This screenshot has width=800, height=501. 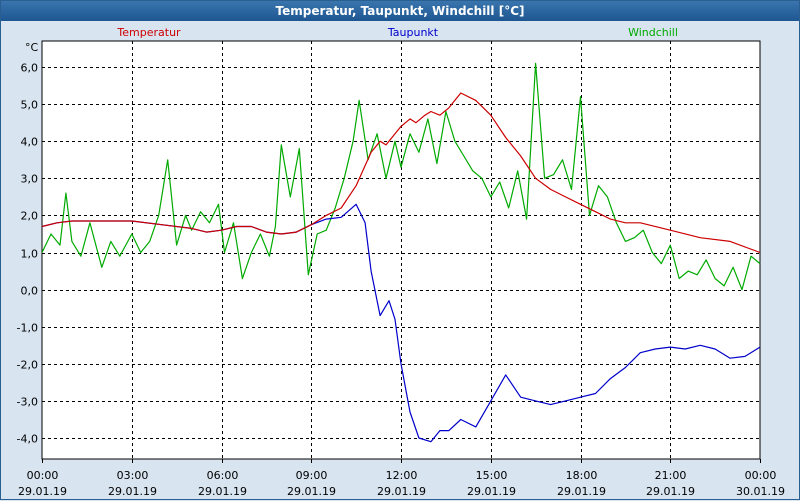 What do you see at coordinates (27, 365) in the screenshot?
I see `y-tick-label: -2,0` at bounding box center [27, 365].